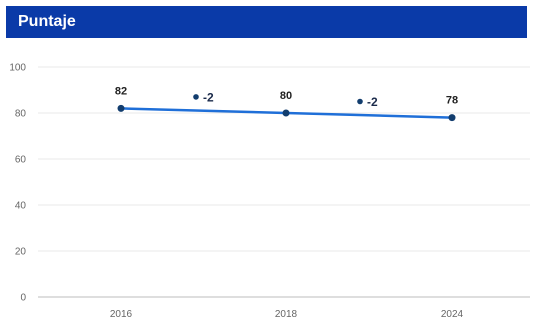 This screenshot has height=323, width=533. I want to click on y-tick-label-80: 80, so click(21, 114).